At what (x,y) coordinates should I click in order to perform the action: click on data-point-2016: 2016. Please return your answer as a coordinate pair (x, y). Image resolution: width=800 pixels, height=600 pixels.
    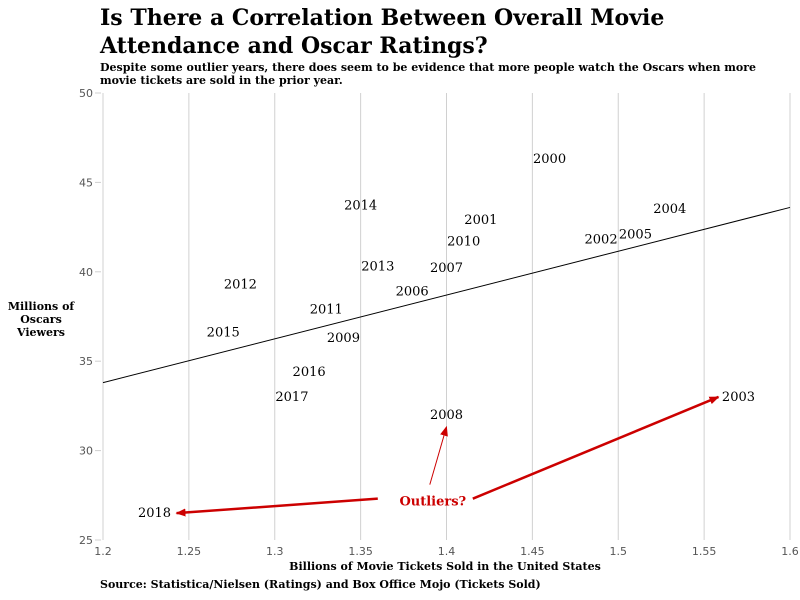
    Looking at the image, I should click on (309, 372).